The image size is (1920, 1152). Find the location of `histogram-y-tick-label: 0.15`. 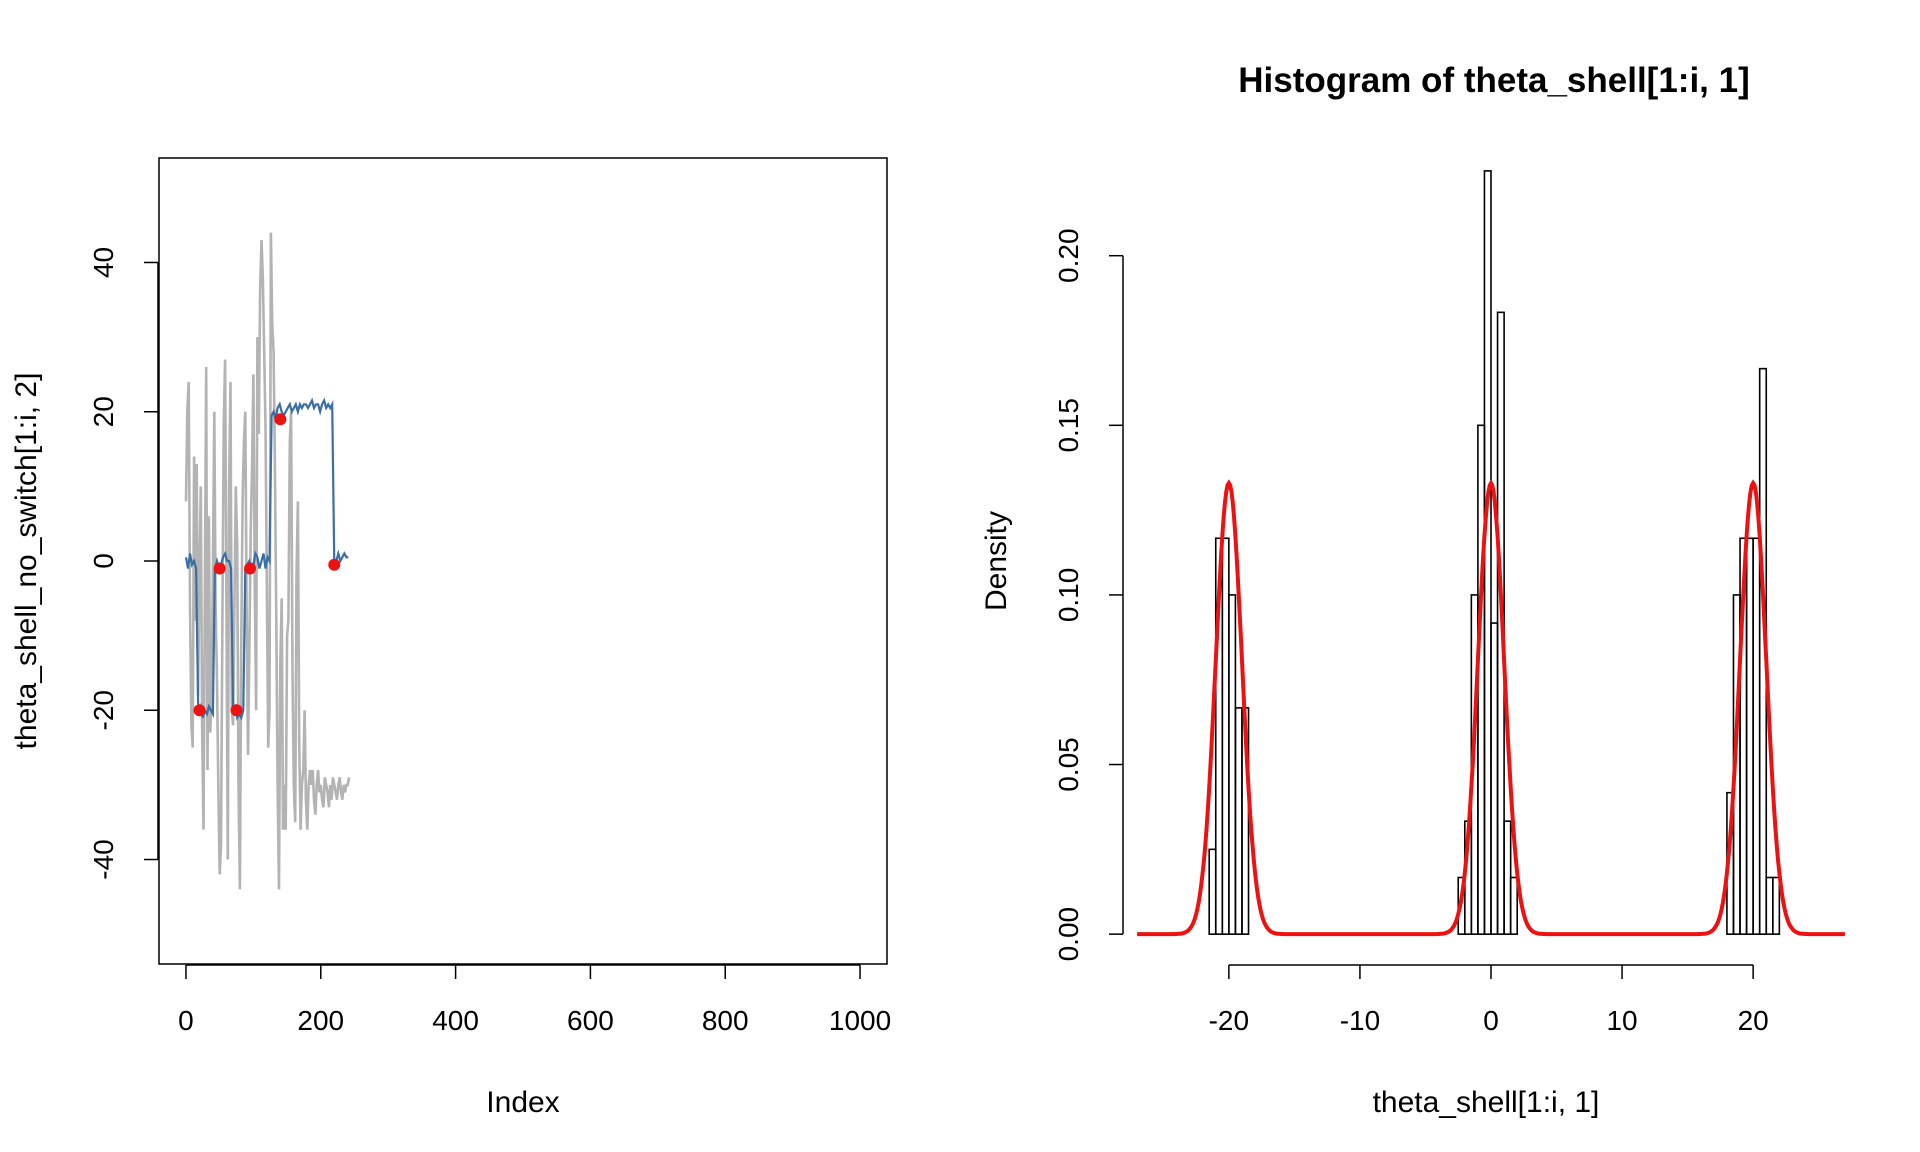

histogram-y-tick-label: 0.15 is located at coordinates (1068, 425).